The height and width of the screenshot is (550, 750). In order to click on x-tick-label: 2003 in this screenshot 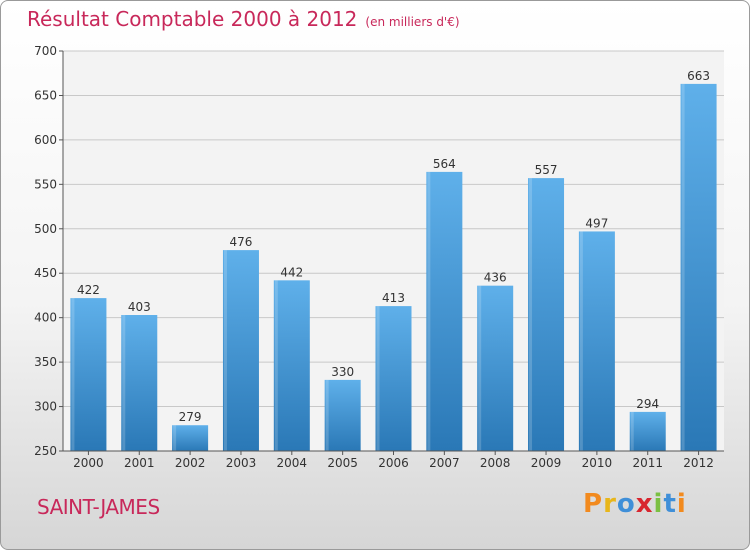, I will do `click(241, 463)`.